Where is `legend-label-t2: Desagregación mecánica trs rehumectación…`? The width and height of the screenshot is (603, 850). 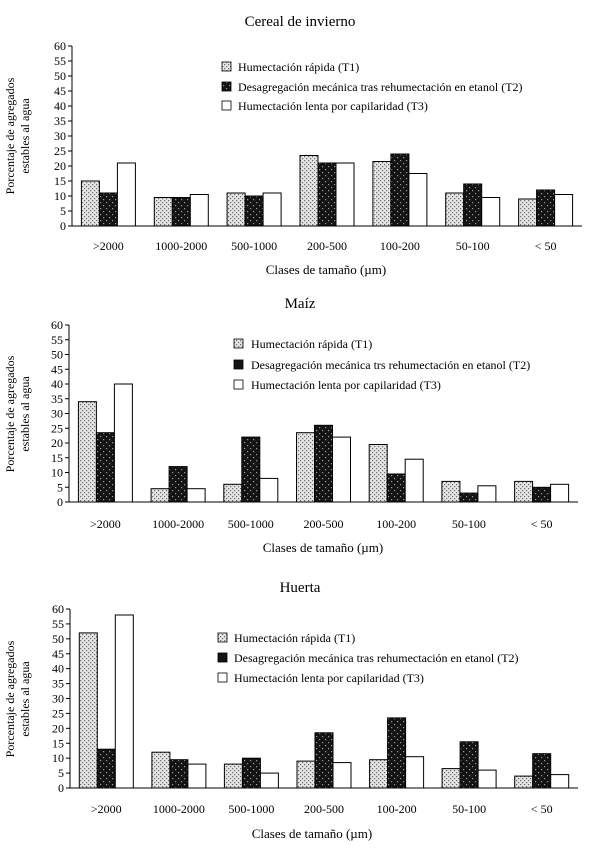
legend-label-t2: Desagregación mecánica trs rehumectación… is located at coordinates (390, 365).